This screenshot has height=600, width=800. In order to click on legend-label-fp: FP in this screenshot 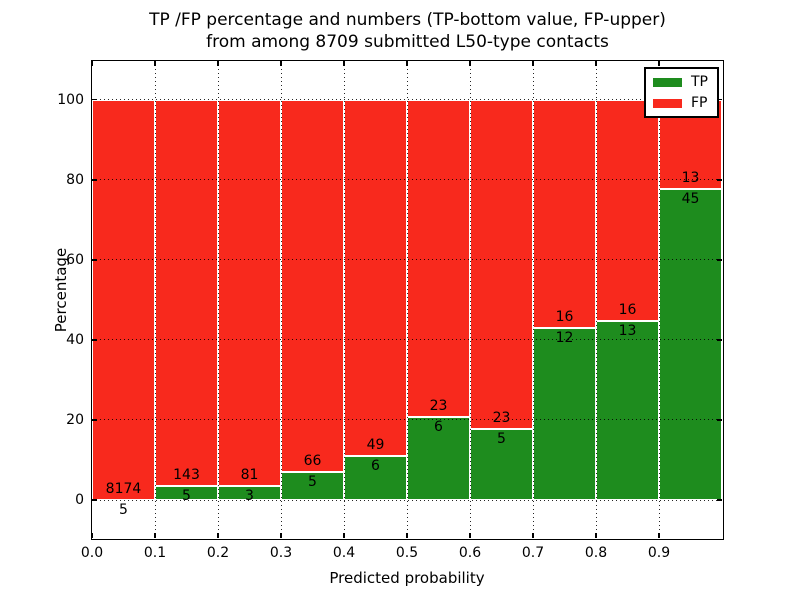, I will do `click(699, 103)`.